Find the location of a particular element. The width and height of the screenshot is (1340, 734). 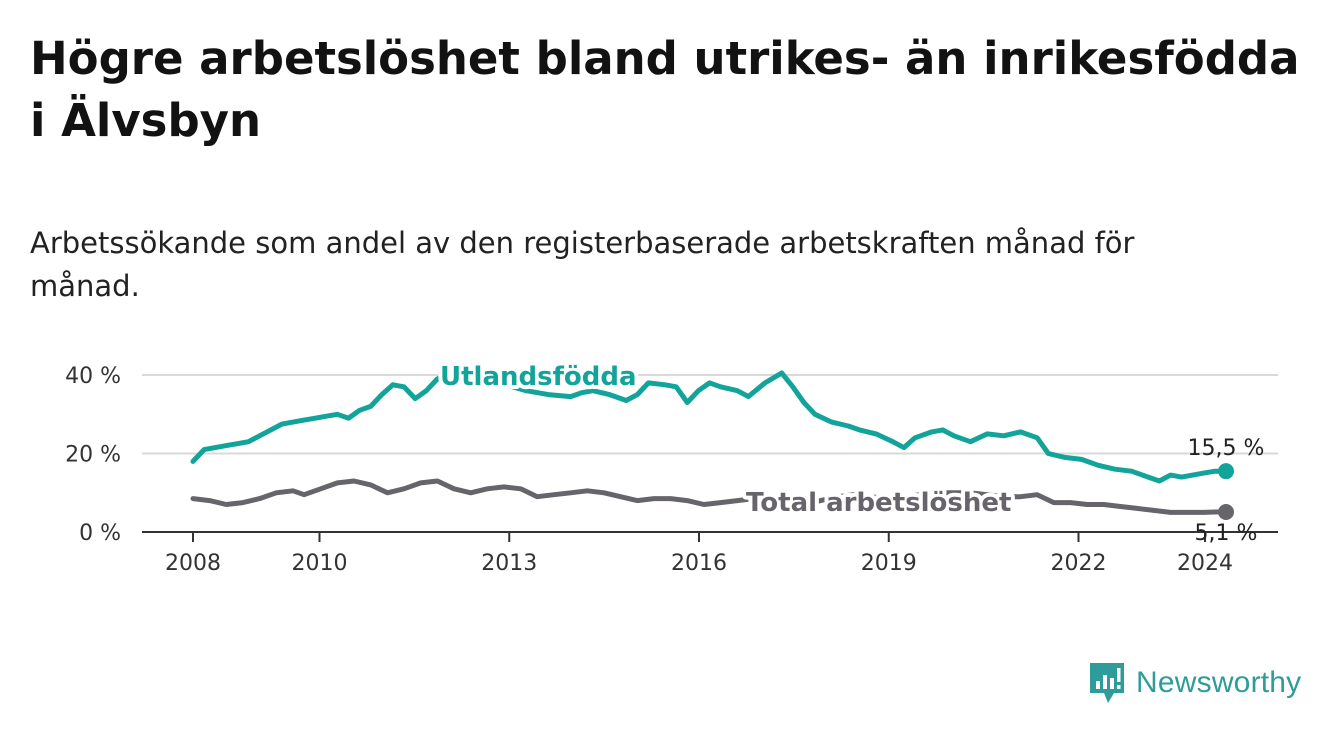

x-tick-label: 2016 is located at coordinates (699, 563).